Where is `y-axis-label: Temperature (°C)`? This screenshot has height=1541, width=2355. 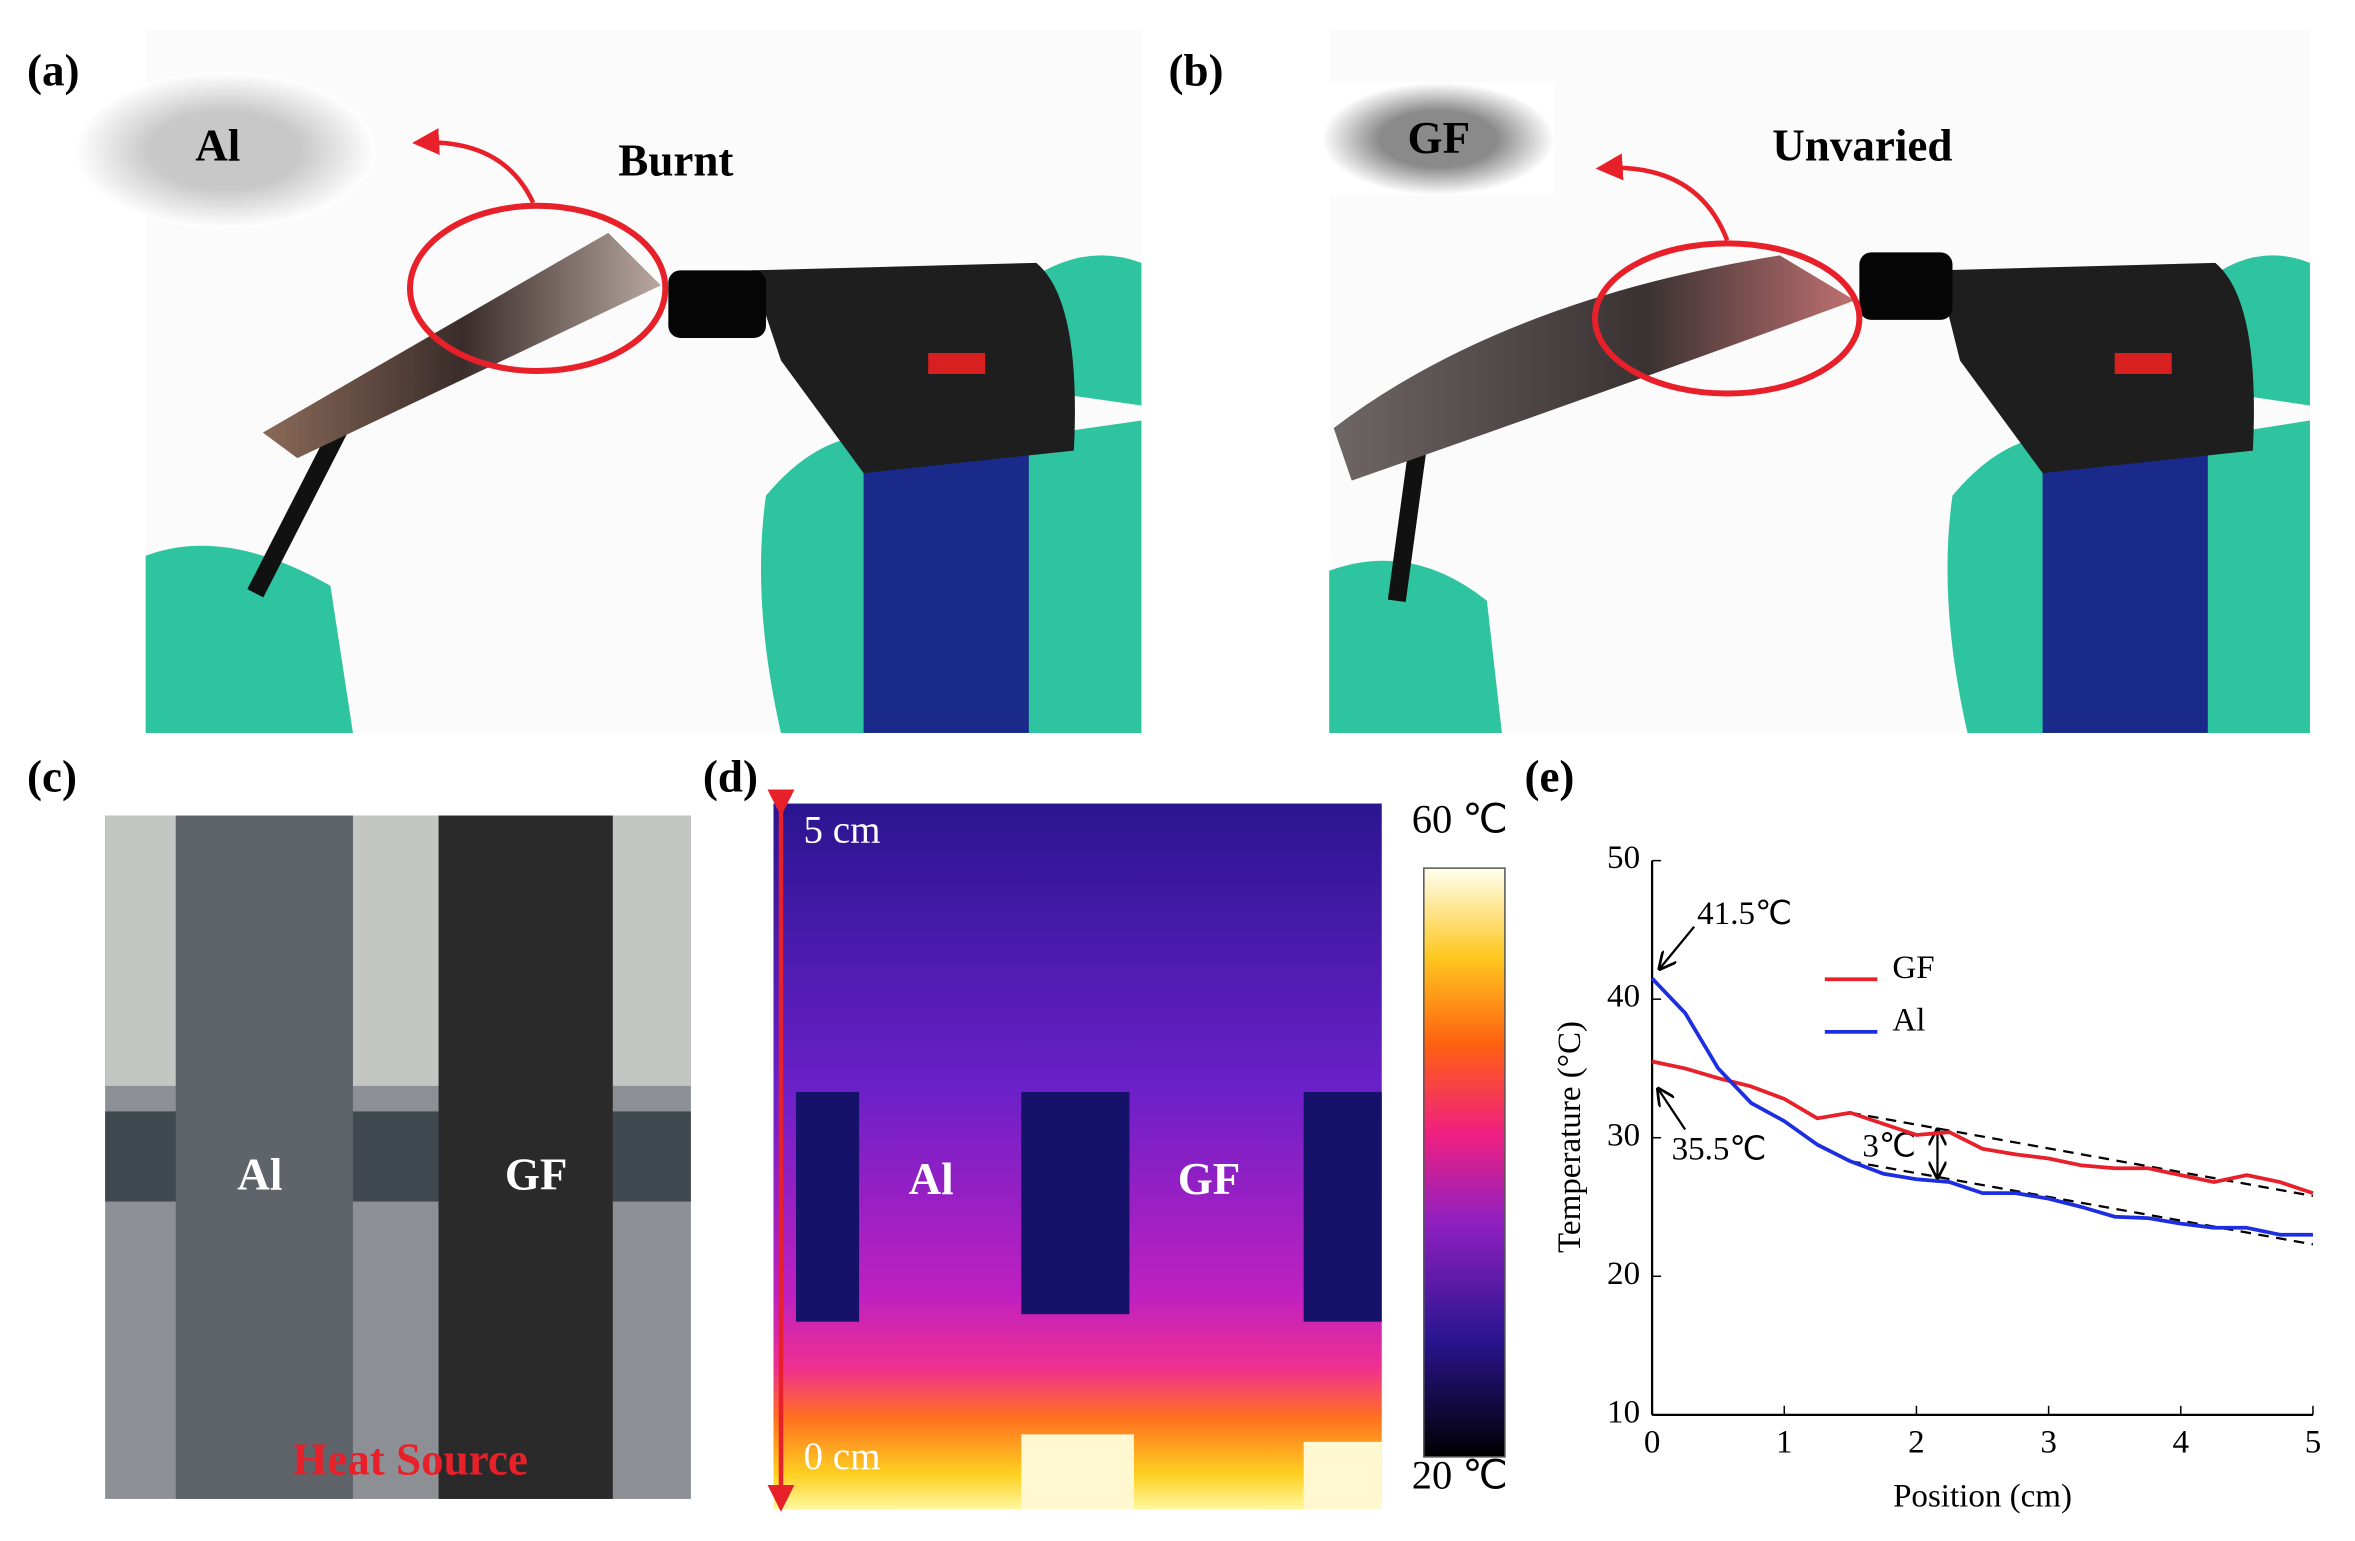
y-axis-label: Temperature (°C) is located at coordinates (1570, 1137).